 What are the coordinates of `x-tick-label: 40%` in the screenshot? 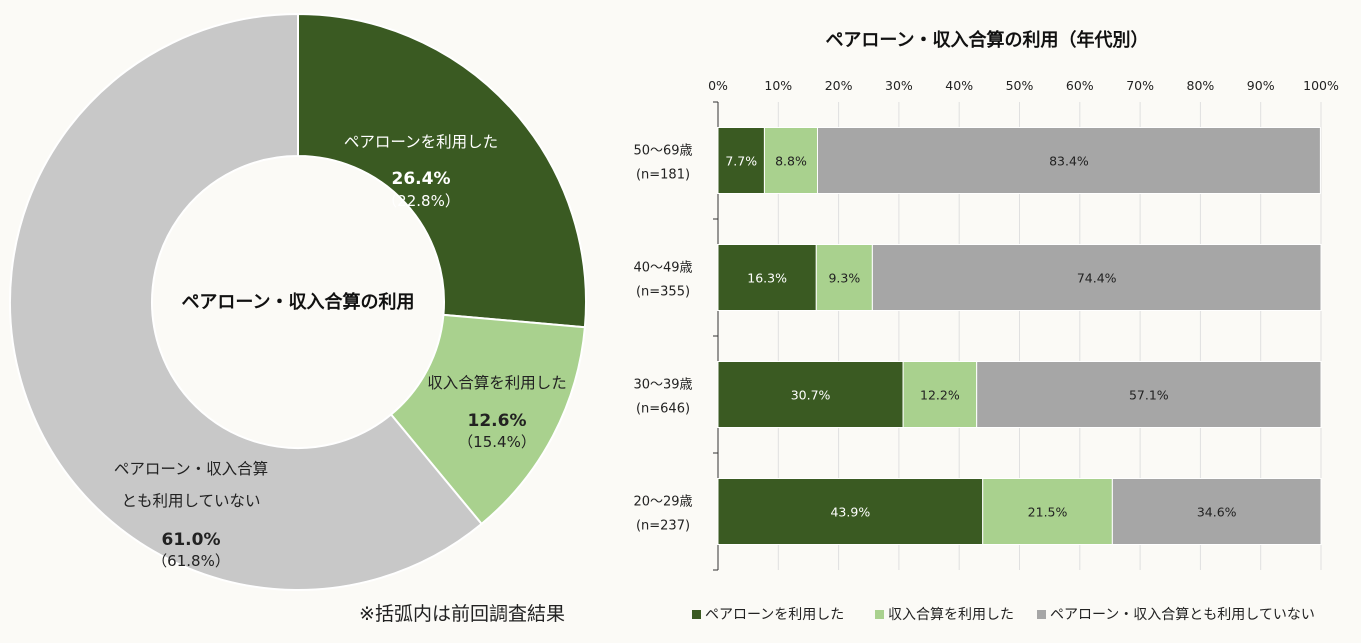 It's located at (959, 85).